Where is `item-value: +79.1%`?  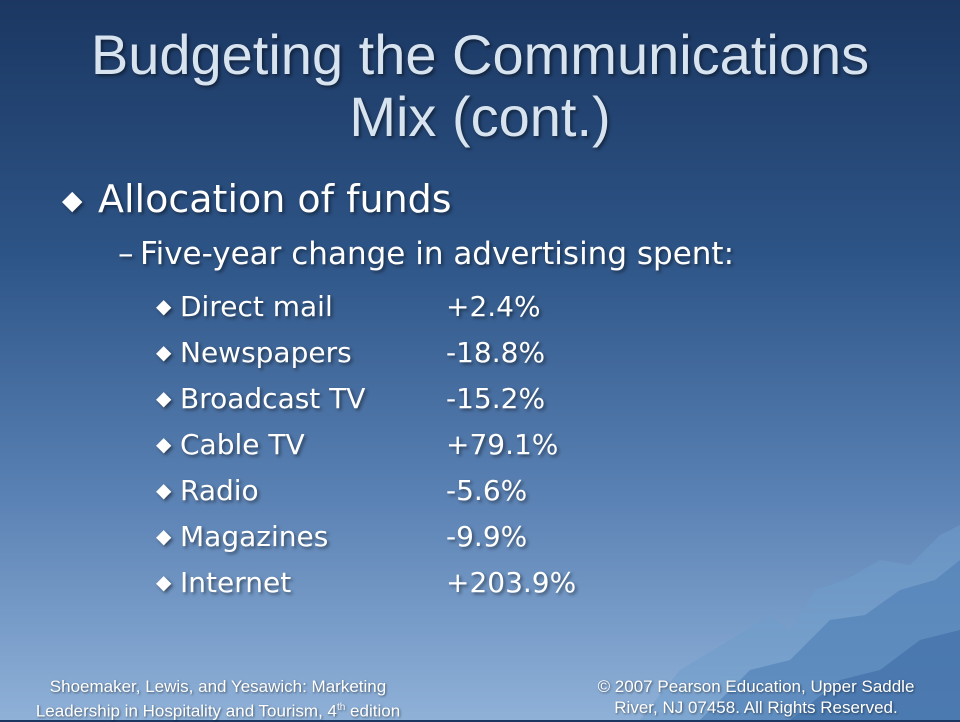
item-value: +79.1% is located at coordinates (502, 444).